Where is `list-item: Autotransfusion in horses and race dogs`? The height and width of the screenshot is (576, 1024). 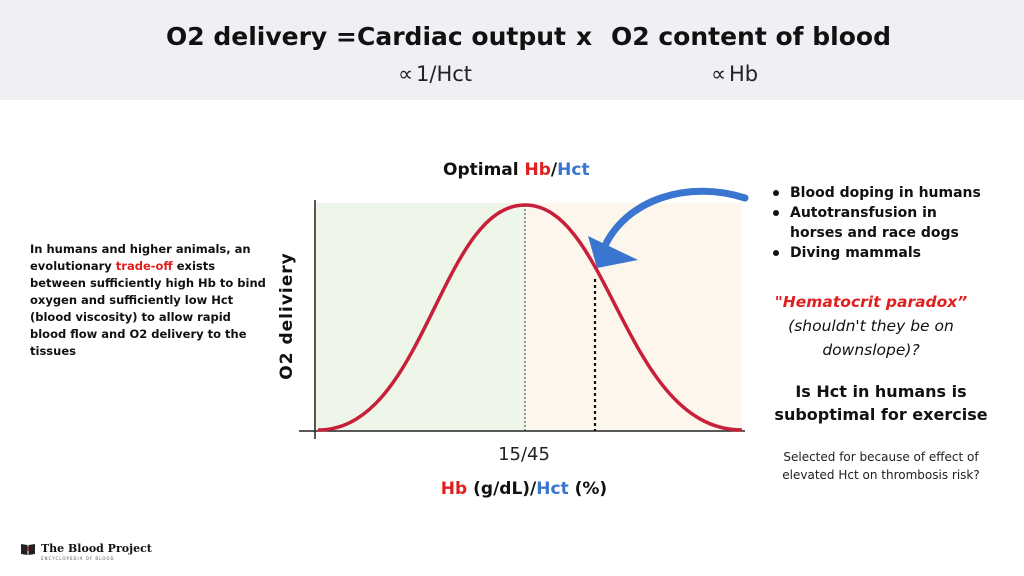
list-item: Autotransfusion in horses and race dogs is located at coordinates (881, 223).